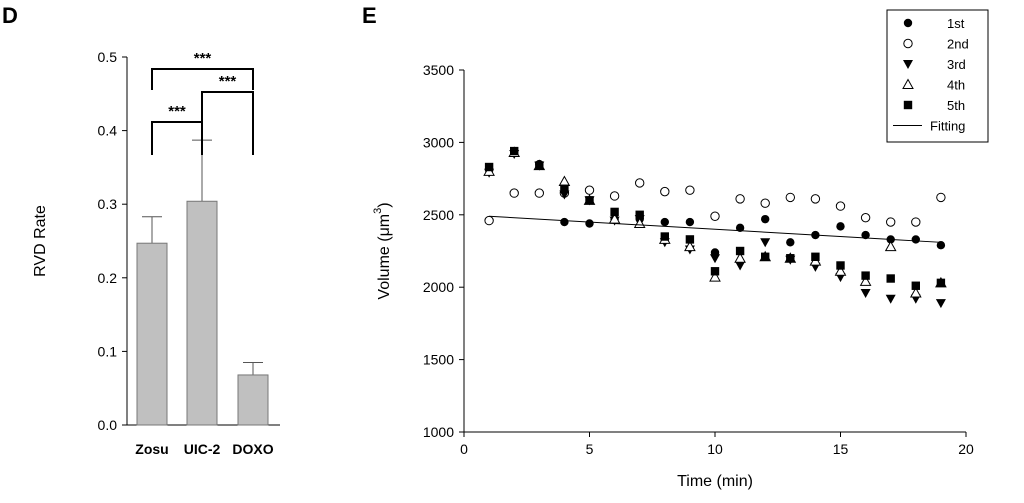 Image resolution: width=1024 pixels, height=503 pixels. What do you see at coordinates (108, 57) in the screenshot?
I see `panel-d-y-tick-label: 0.5` at bounding box center [108, 57].